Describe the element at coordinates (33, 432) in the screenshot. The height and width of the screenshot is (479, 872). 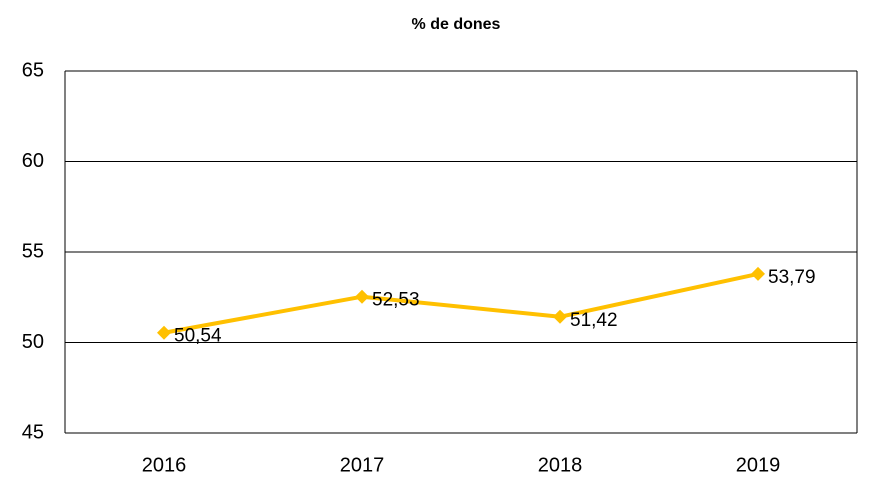
I see `y-tick-label: 45` at that location.